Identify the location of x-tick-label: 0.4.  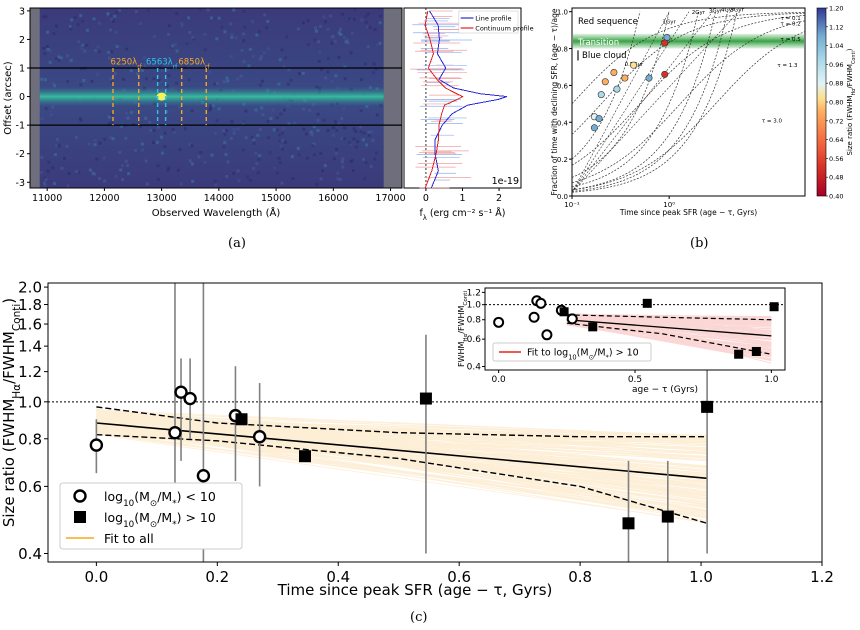
(338, 577).